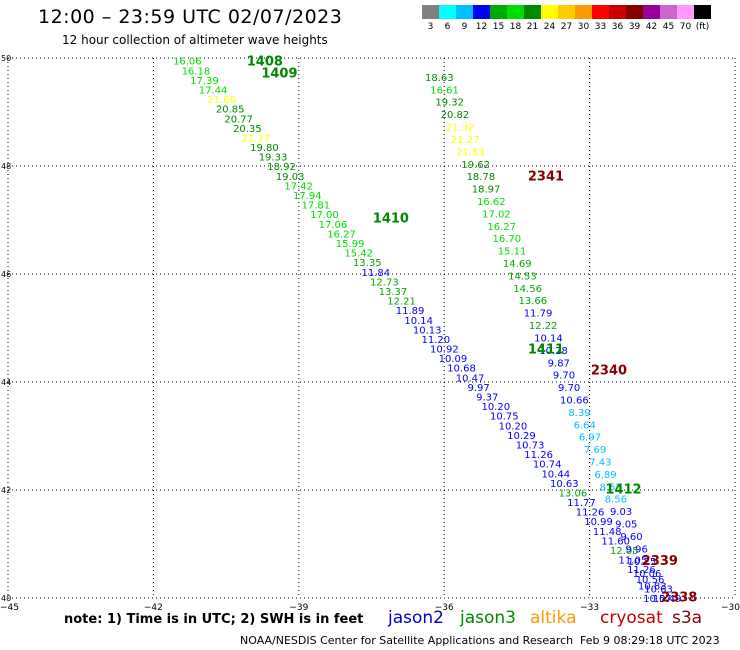 This screenshot has width=740, height=650. Describe the element at coordinates (498, 27) in the screenshot. I see `legend-label: 15` at that location.